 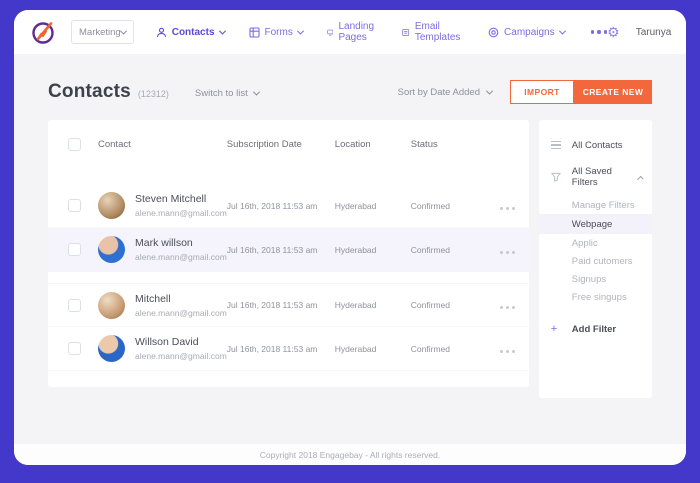 What do you see at coordinates (161, 32) in the screenshot?
I see `person-icon` at bounding box center [161, 32].